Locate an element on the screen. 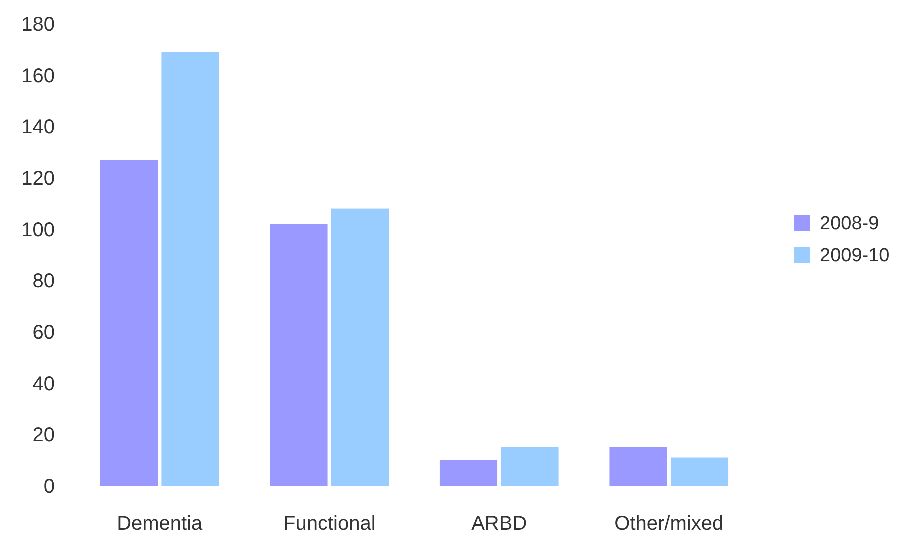 The image size is (919, 542). y-tick-label: 140 is located at coordinates (38, 127).